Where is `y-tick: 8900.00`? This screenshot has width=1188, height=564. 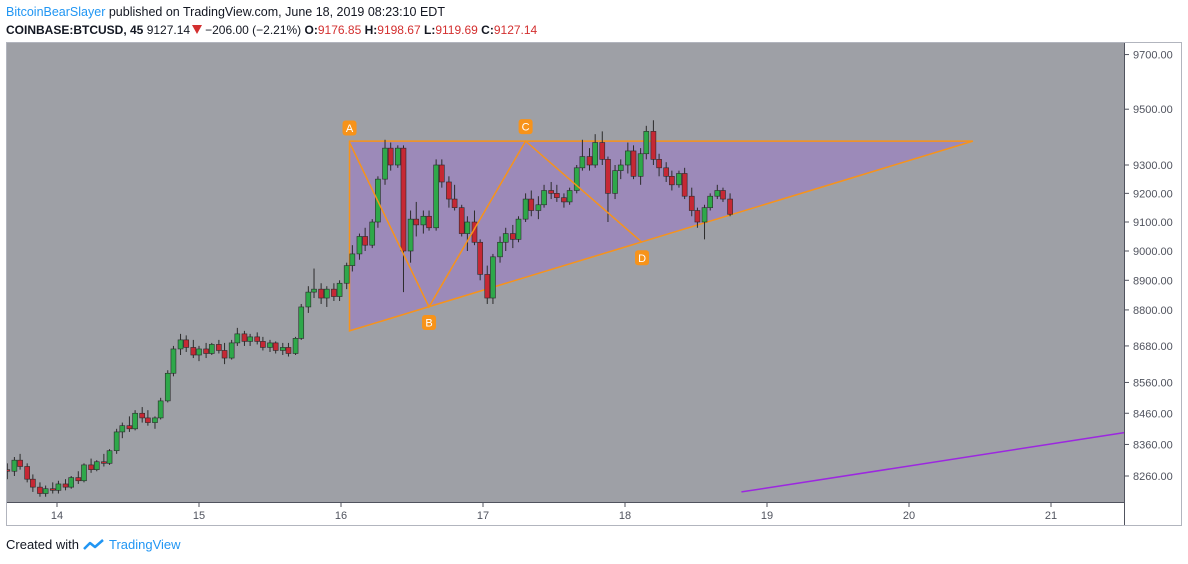 y-tick: 8900.00 is located at coordinates (1148, 281).